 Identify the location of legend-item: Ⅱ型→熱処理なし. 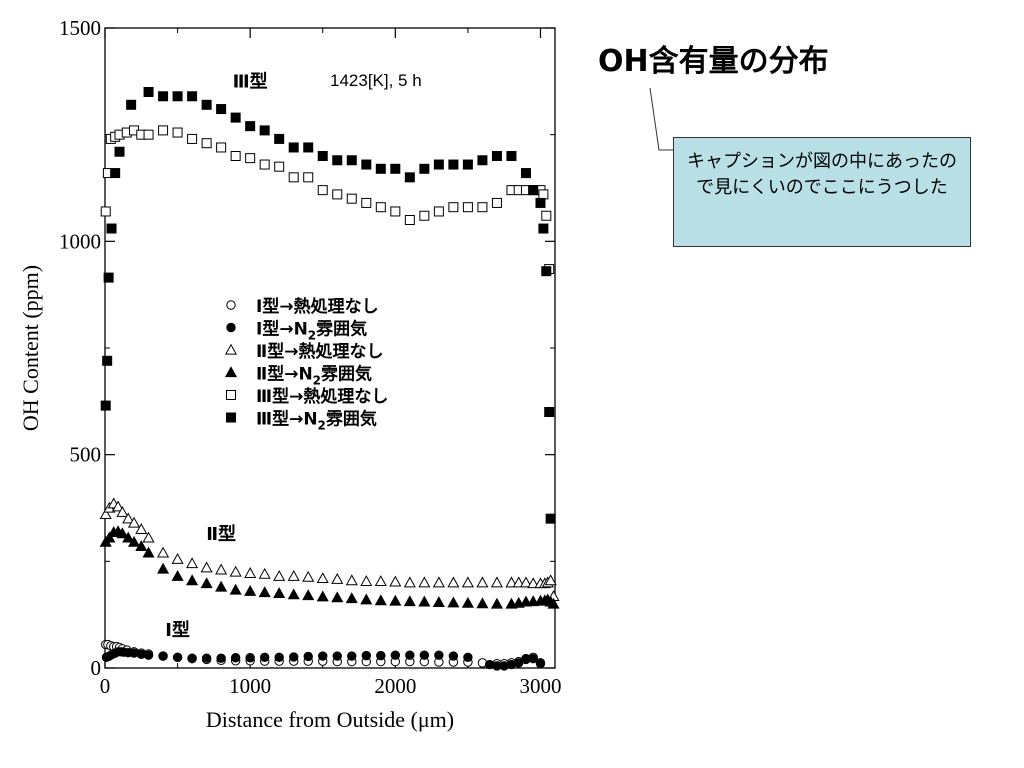
(303, 351).